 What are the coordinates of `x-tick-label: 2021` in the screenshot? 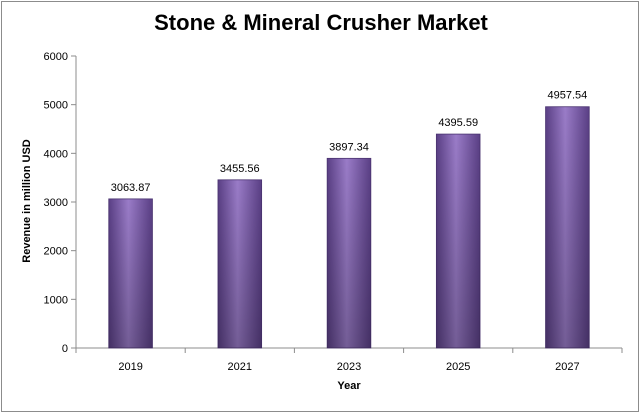 It's located at (240, 367).